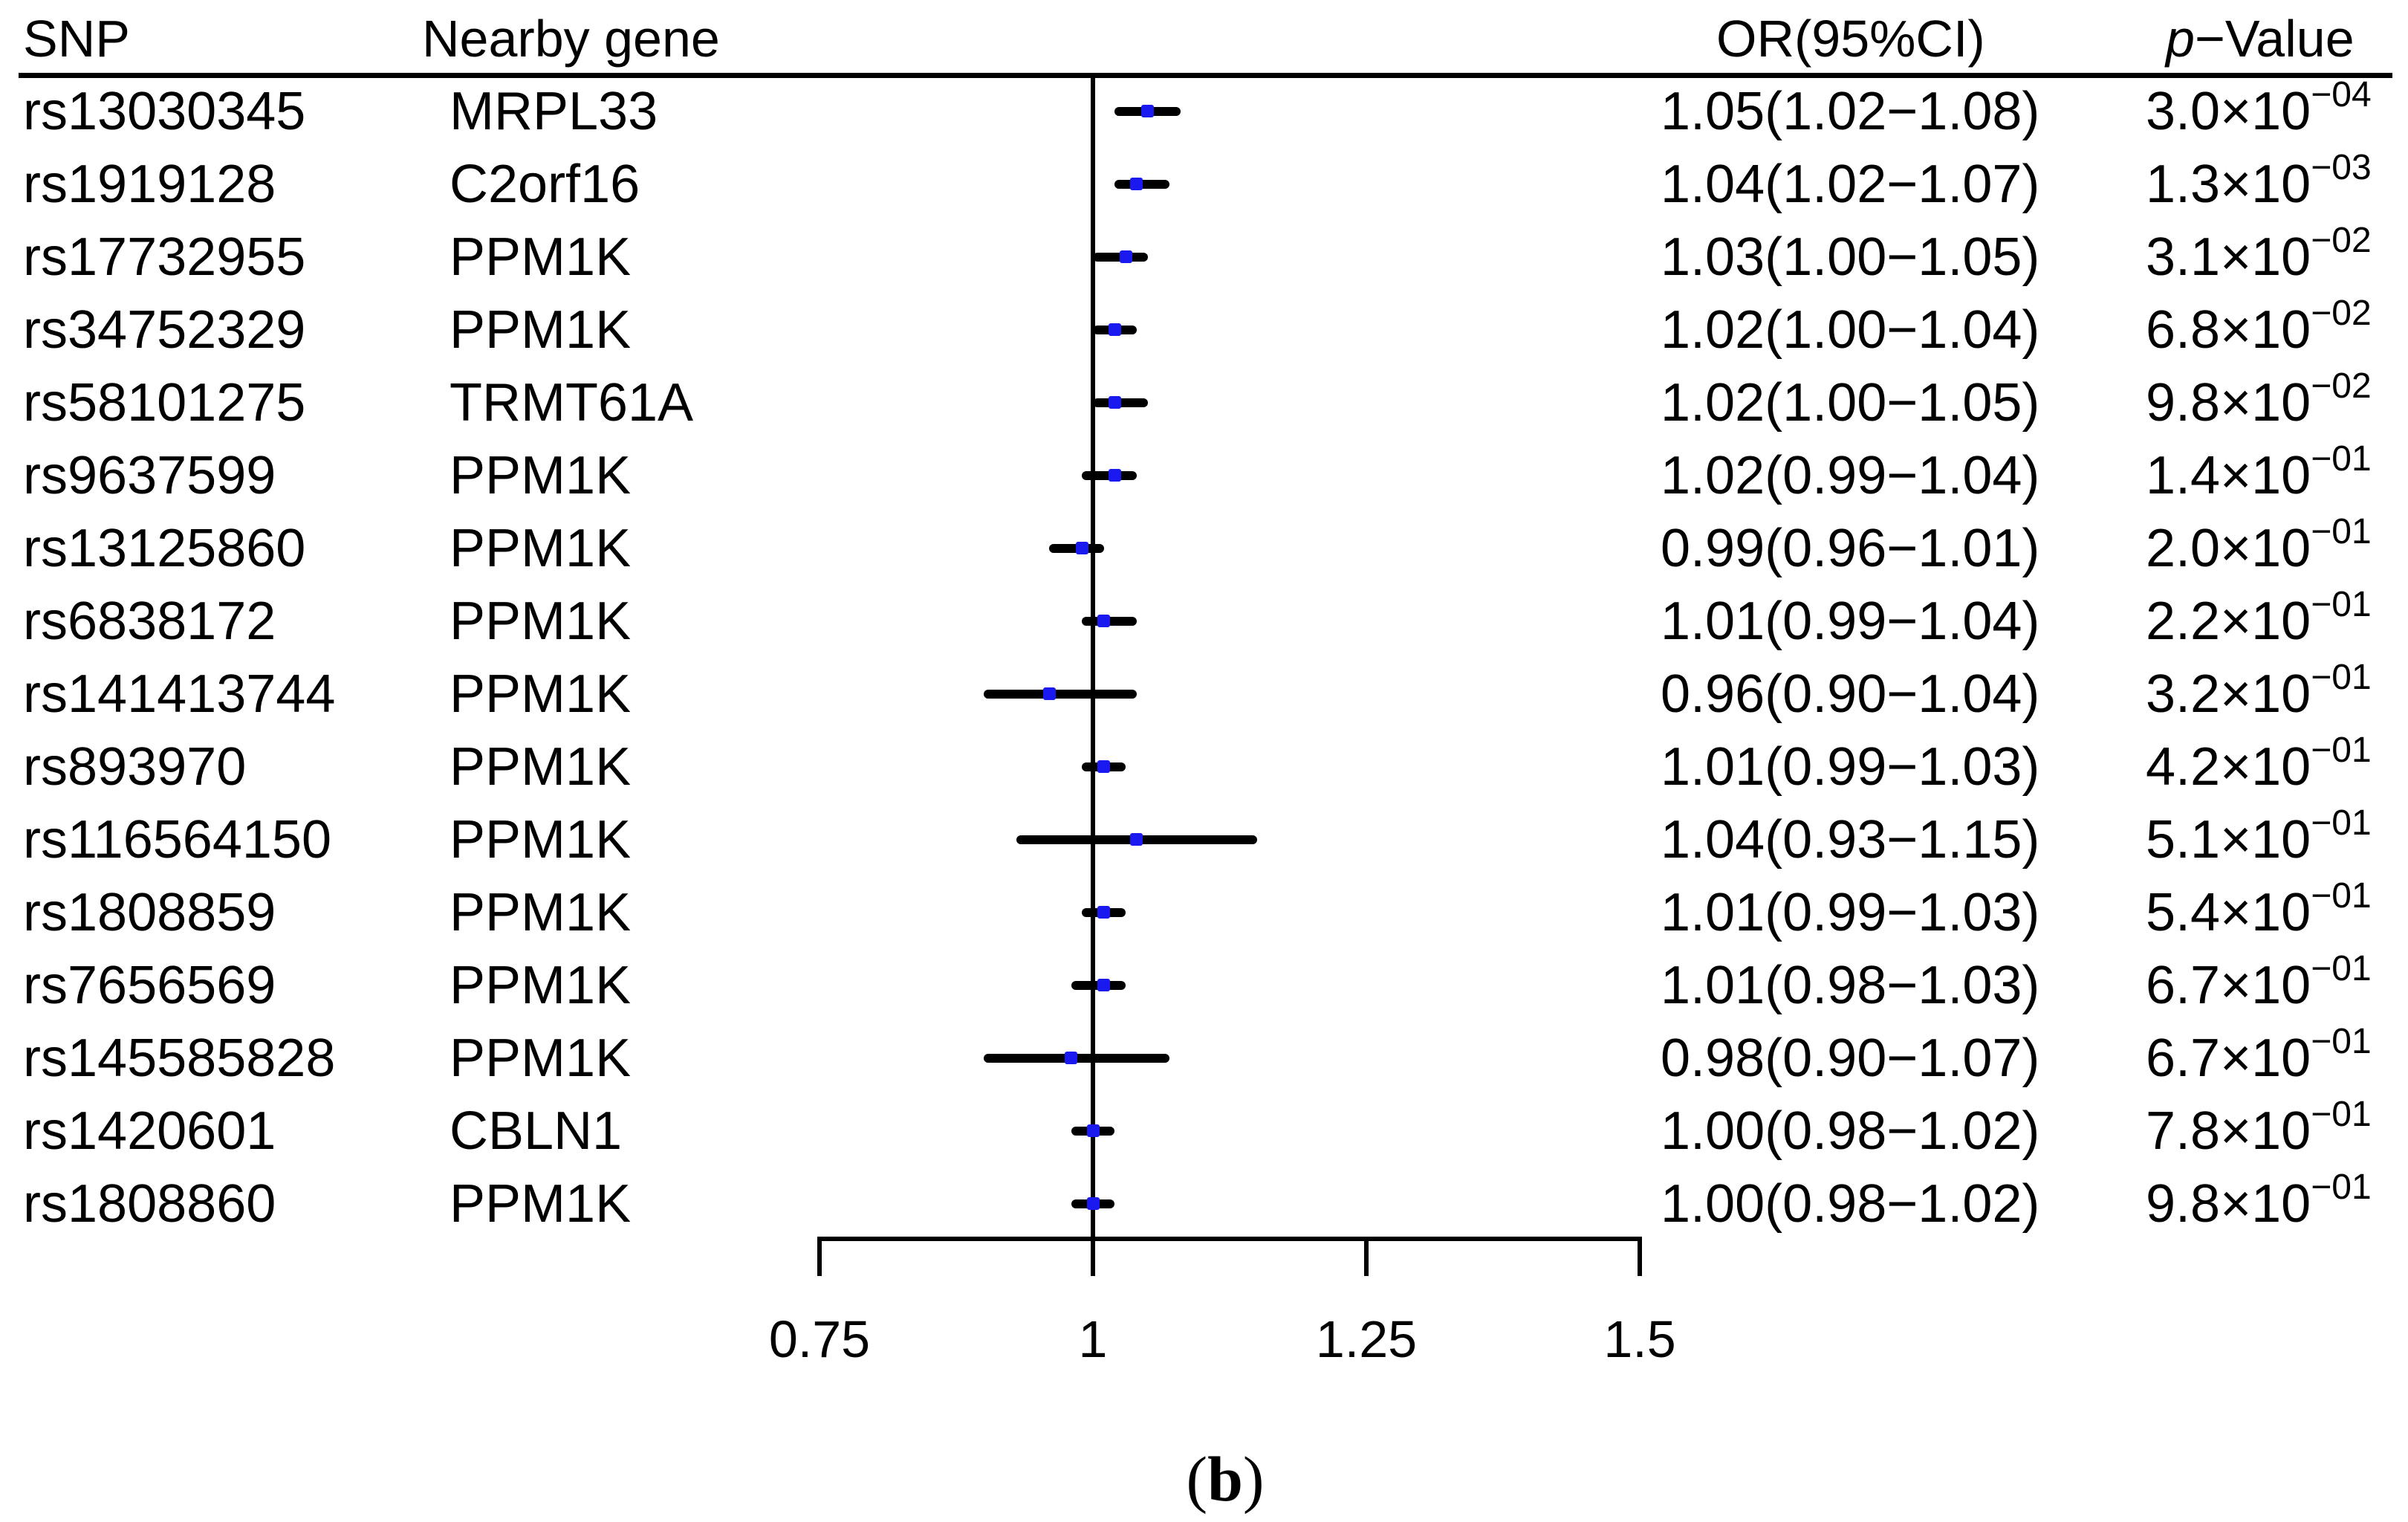  What do you see at coordinates (2228, 621) in the screenshot?
I see `p-value-mantissa: 2.2×10` at bounding box center [2228, 621].